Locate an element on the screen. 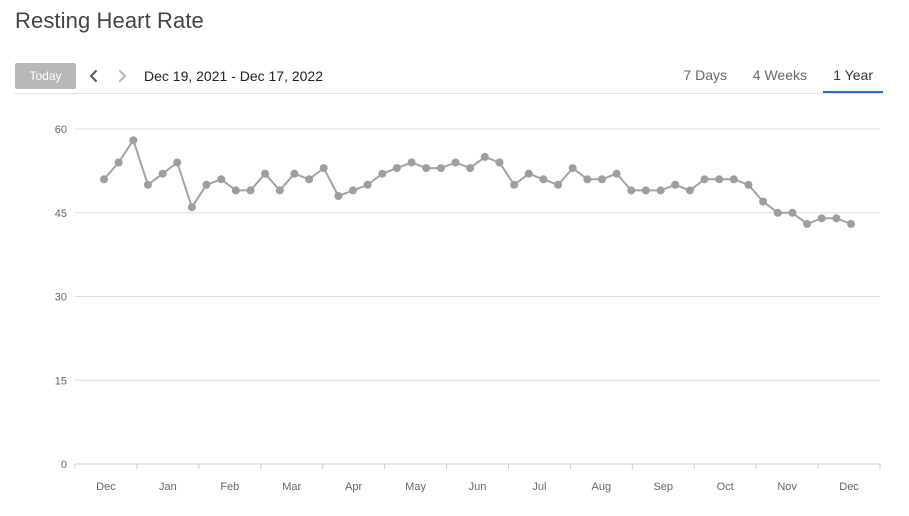 The width and height of the screenshot is (909, 516). x-month-label: Jan is located at coordinates (168, 487).